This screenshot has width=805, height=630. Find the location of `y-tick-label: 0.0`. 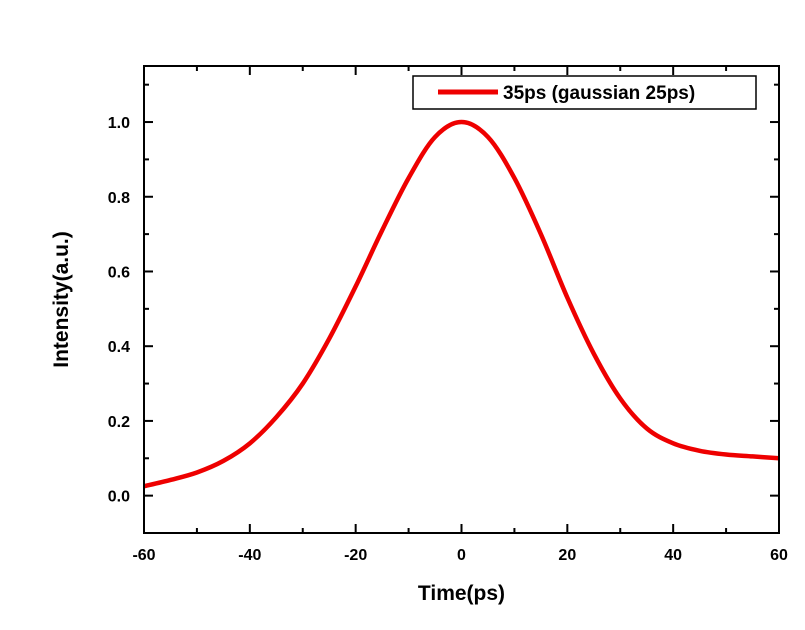

y-tick-label: 0.0 is located at coordinates (119, 497).